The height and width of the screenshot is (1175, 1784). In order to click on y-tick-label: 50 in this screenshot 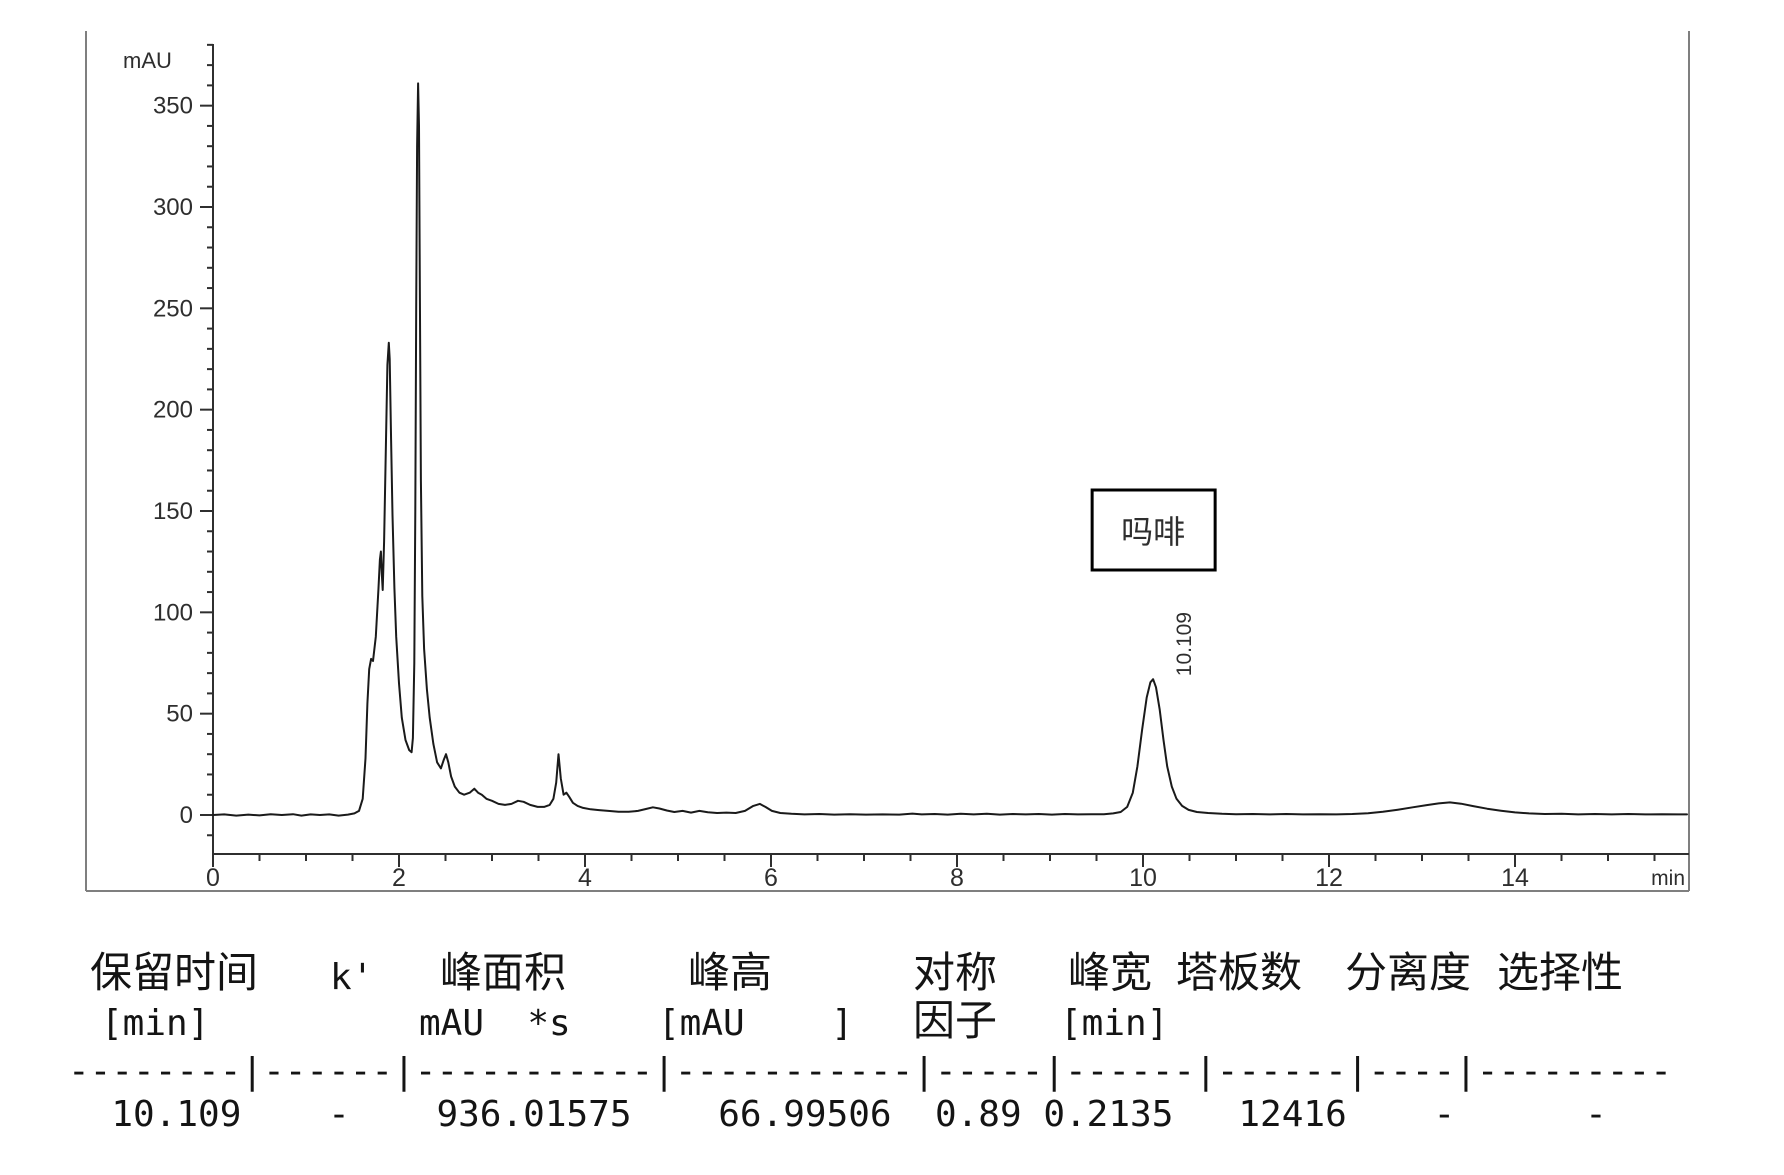, I will do `click(179, 714)`.